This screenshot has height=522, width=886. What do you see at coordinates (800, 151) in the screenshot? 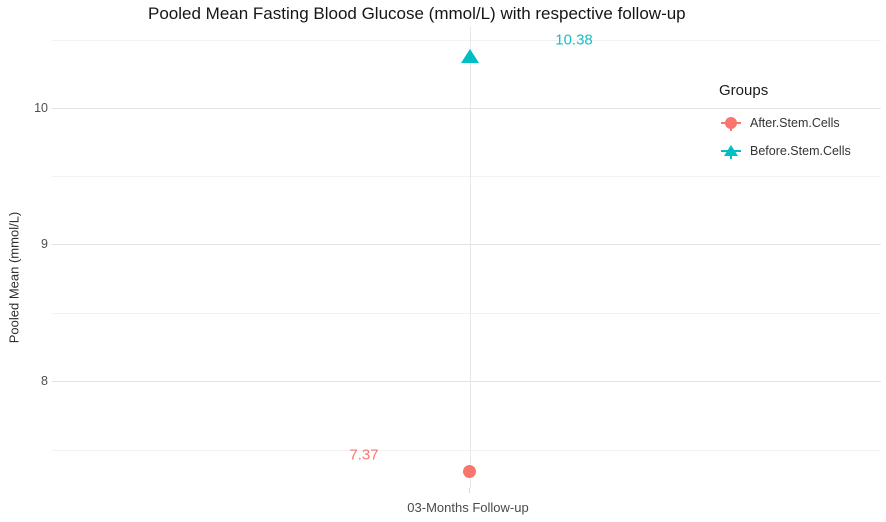
I see `legend-label-before-stem-cells: Before.Stem.Cells` at bounding box center [800, 151].